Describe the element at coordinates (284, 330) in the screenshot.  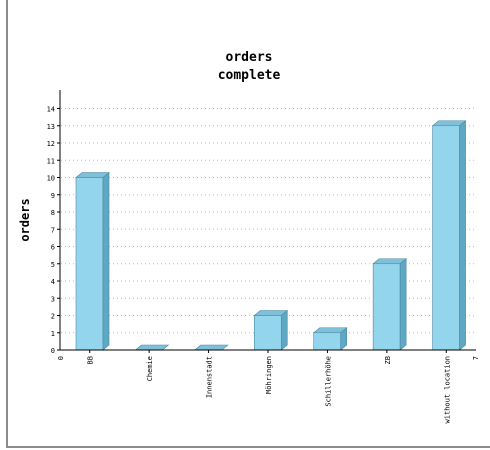
I see `bar-side-Möhringen` at that location.